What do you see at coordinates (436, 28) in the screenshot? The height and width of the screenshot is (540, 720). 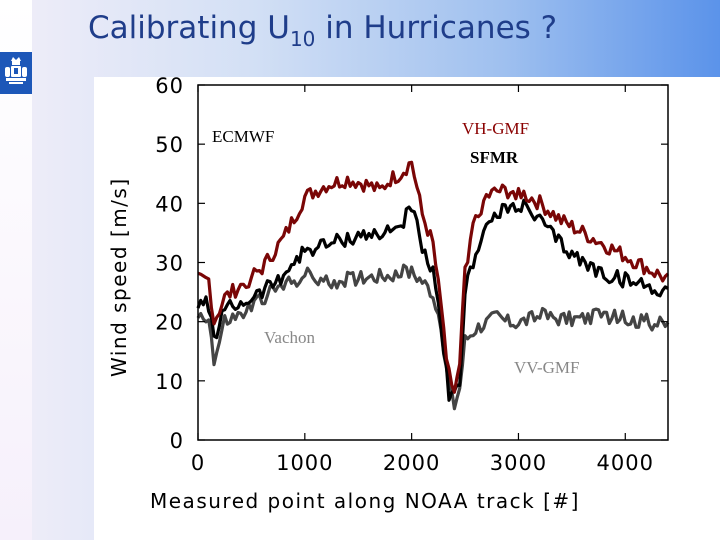 I see `title-suffix: in Hurricanes ?` at bounding box center [436, 28].